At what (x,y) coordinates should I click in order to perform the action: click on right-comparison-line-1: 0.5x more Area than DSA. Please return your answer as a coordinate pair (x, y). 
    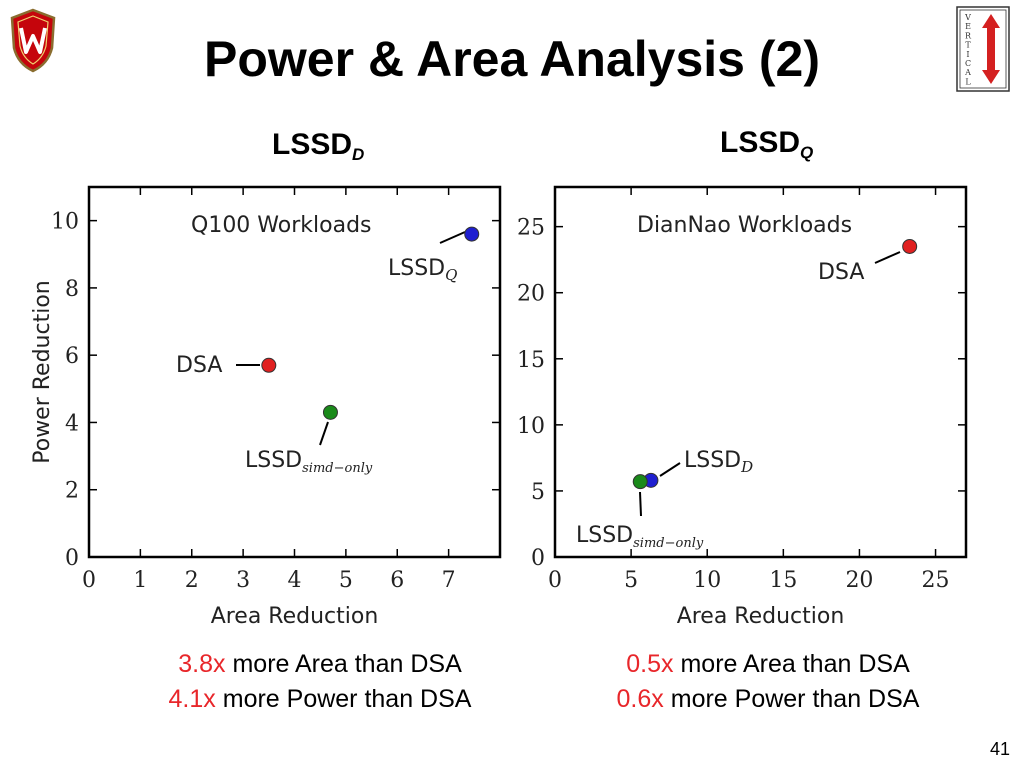
    Looking at the image, I should click on (768, 664).